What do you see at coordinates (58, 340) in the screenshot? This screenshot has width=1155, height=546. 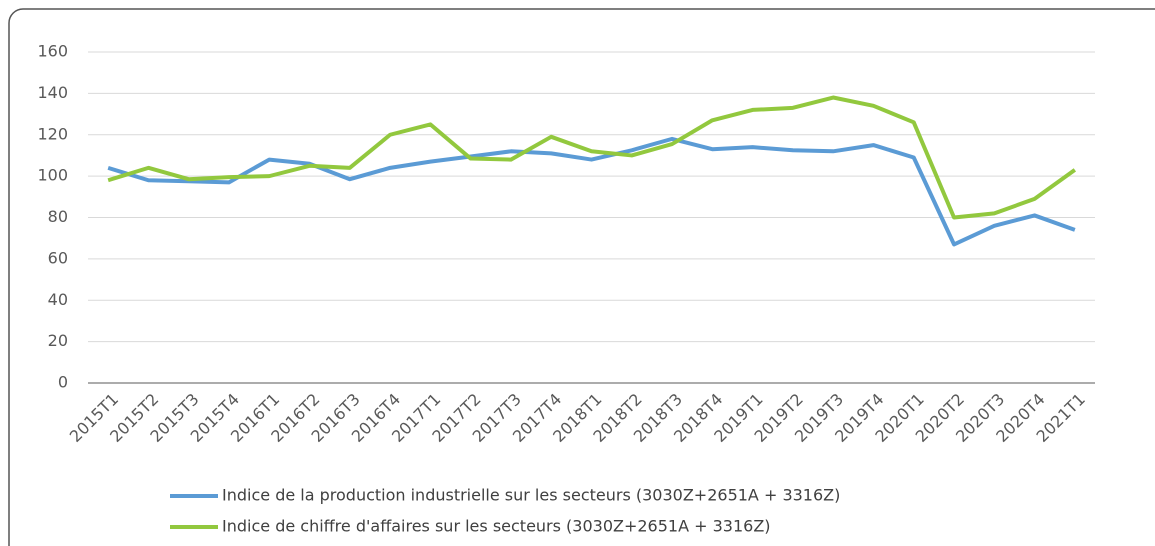 I see `y-tick-label: 20` at bounding box center [58, 340].